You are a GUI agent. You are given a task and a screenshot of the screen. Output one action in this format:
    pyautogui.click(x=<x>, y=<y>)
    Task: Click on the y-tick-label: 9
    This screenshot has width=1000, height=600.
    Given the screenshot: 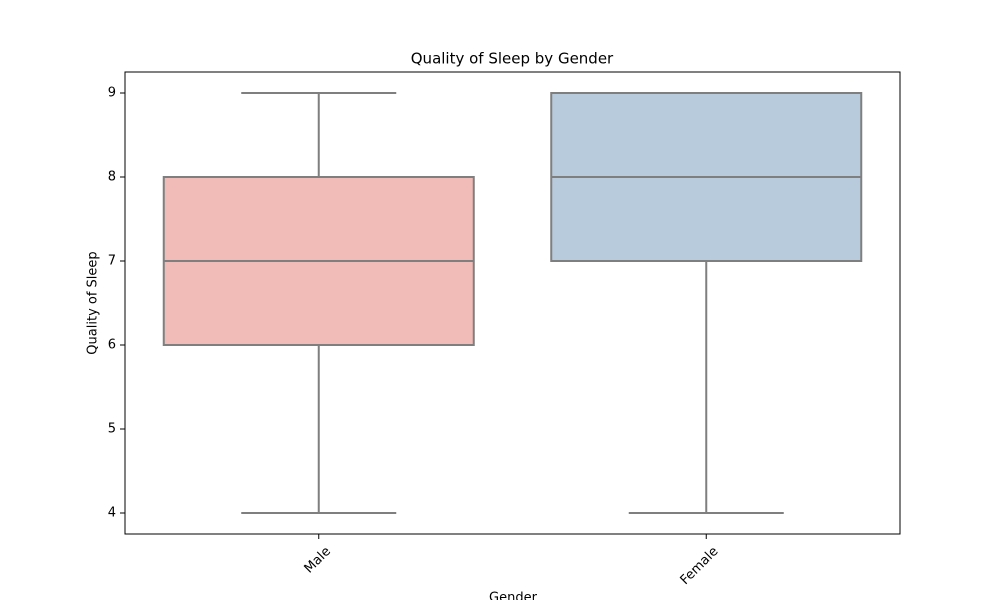 What is the action you would take?
    pyautogui.click(x=112, y=93)
    